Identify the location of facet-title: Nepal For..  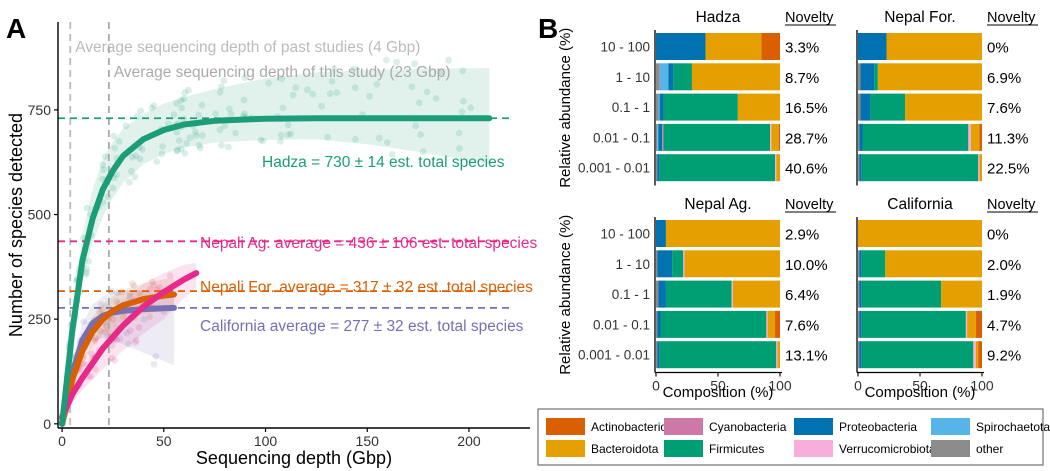
(920, 17).